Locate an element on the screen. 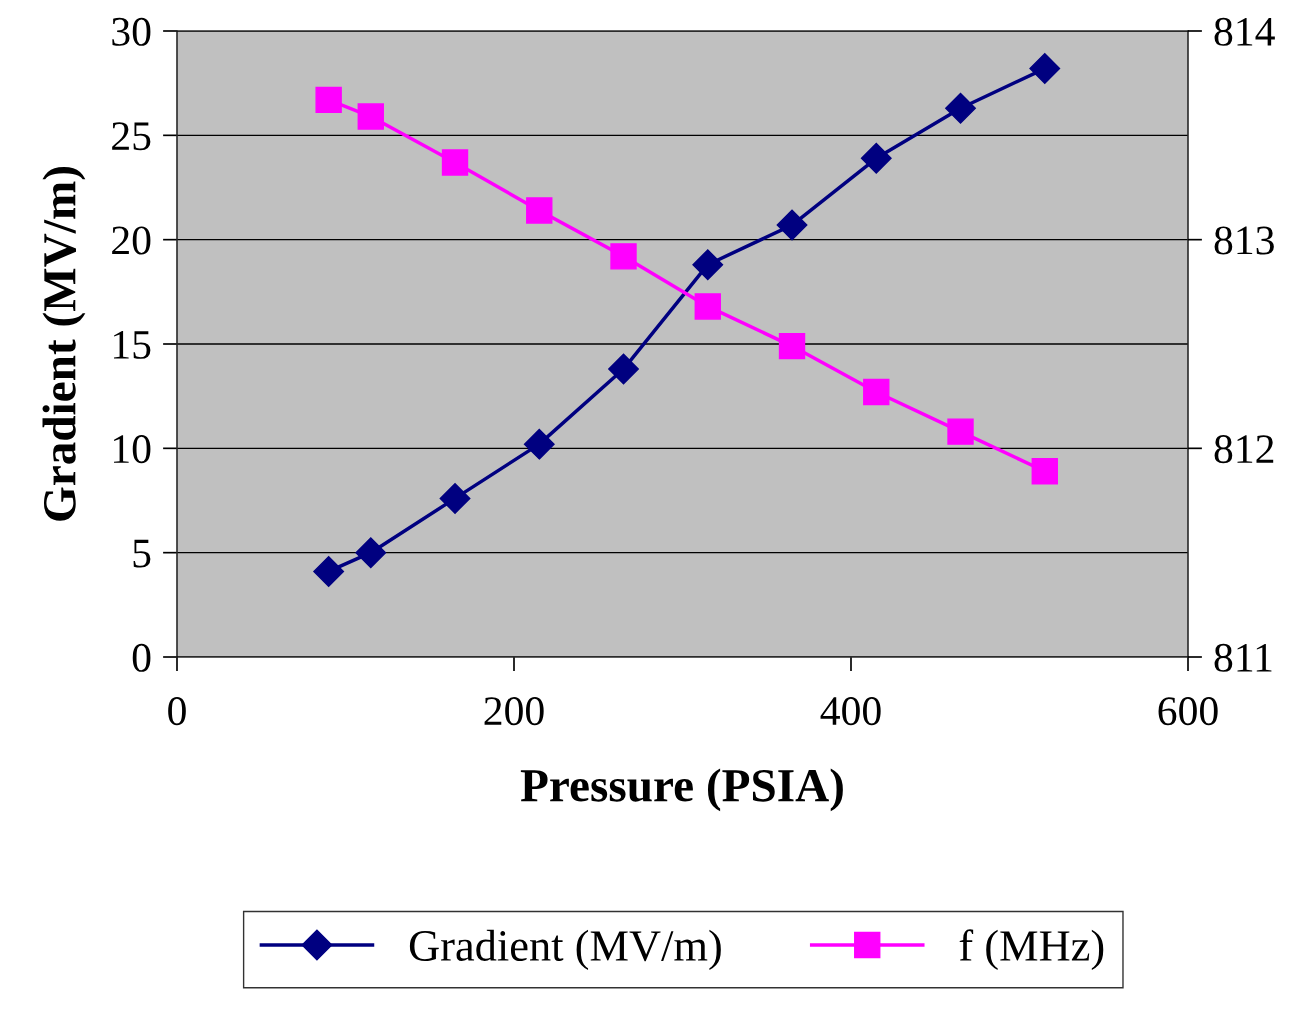 This screenshot has width=1309, height=1010. x-tick-label: 600 is located at coordinates (1188, 711).